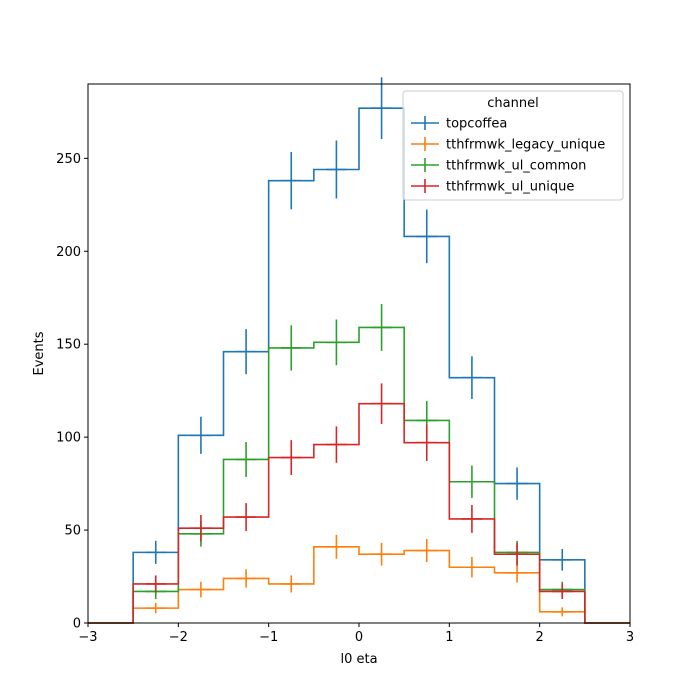 The image size is (700, 700). I want to click on x-tick-label: 1, so click(449, 637).